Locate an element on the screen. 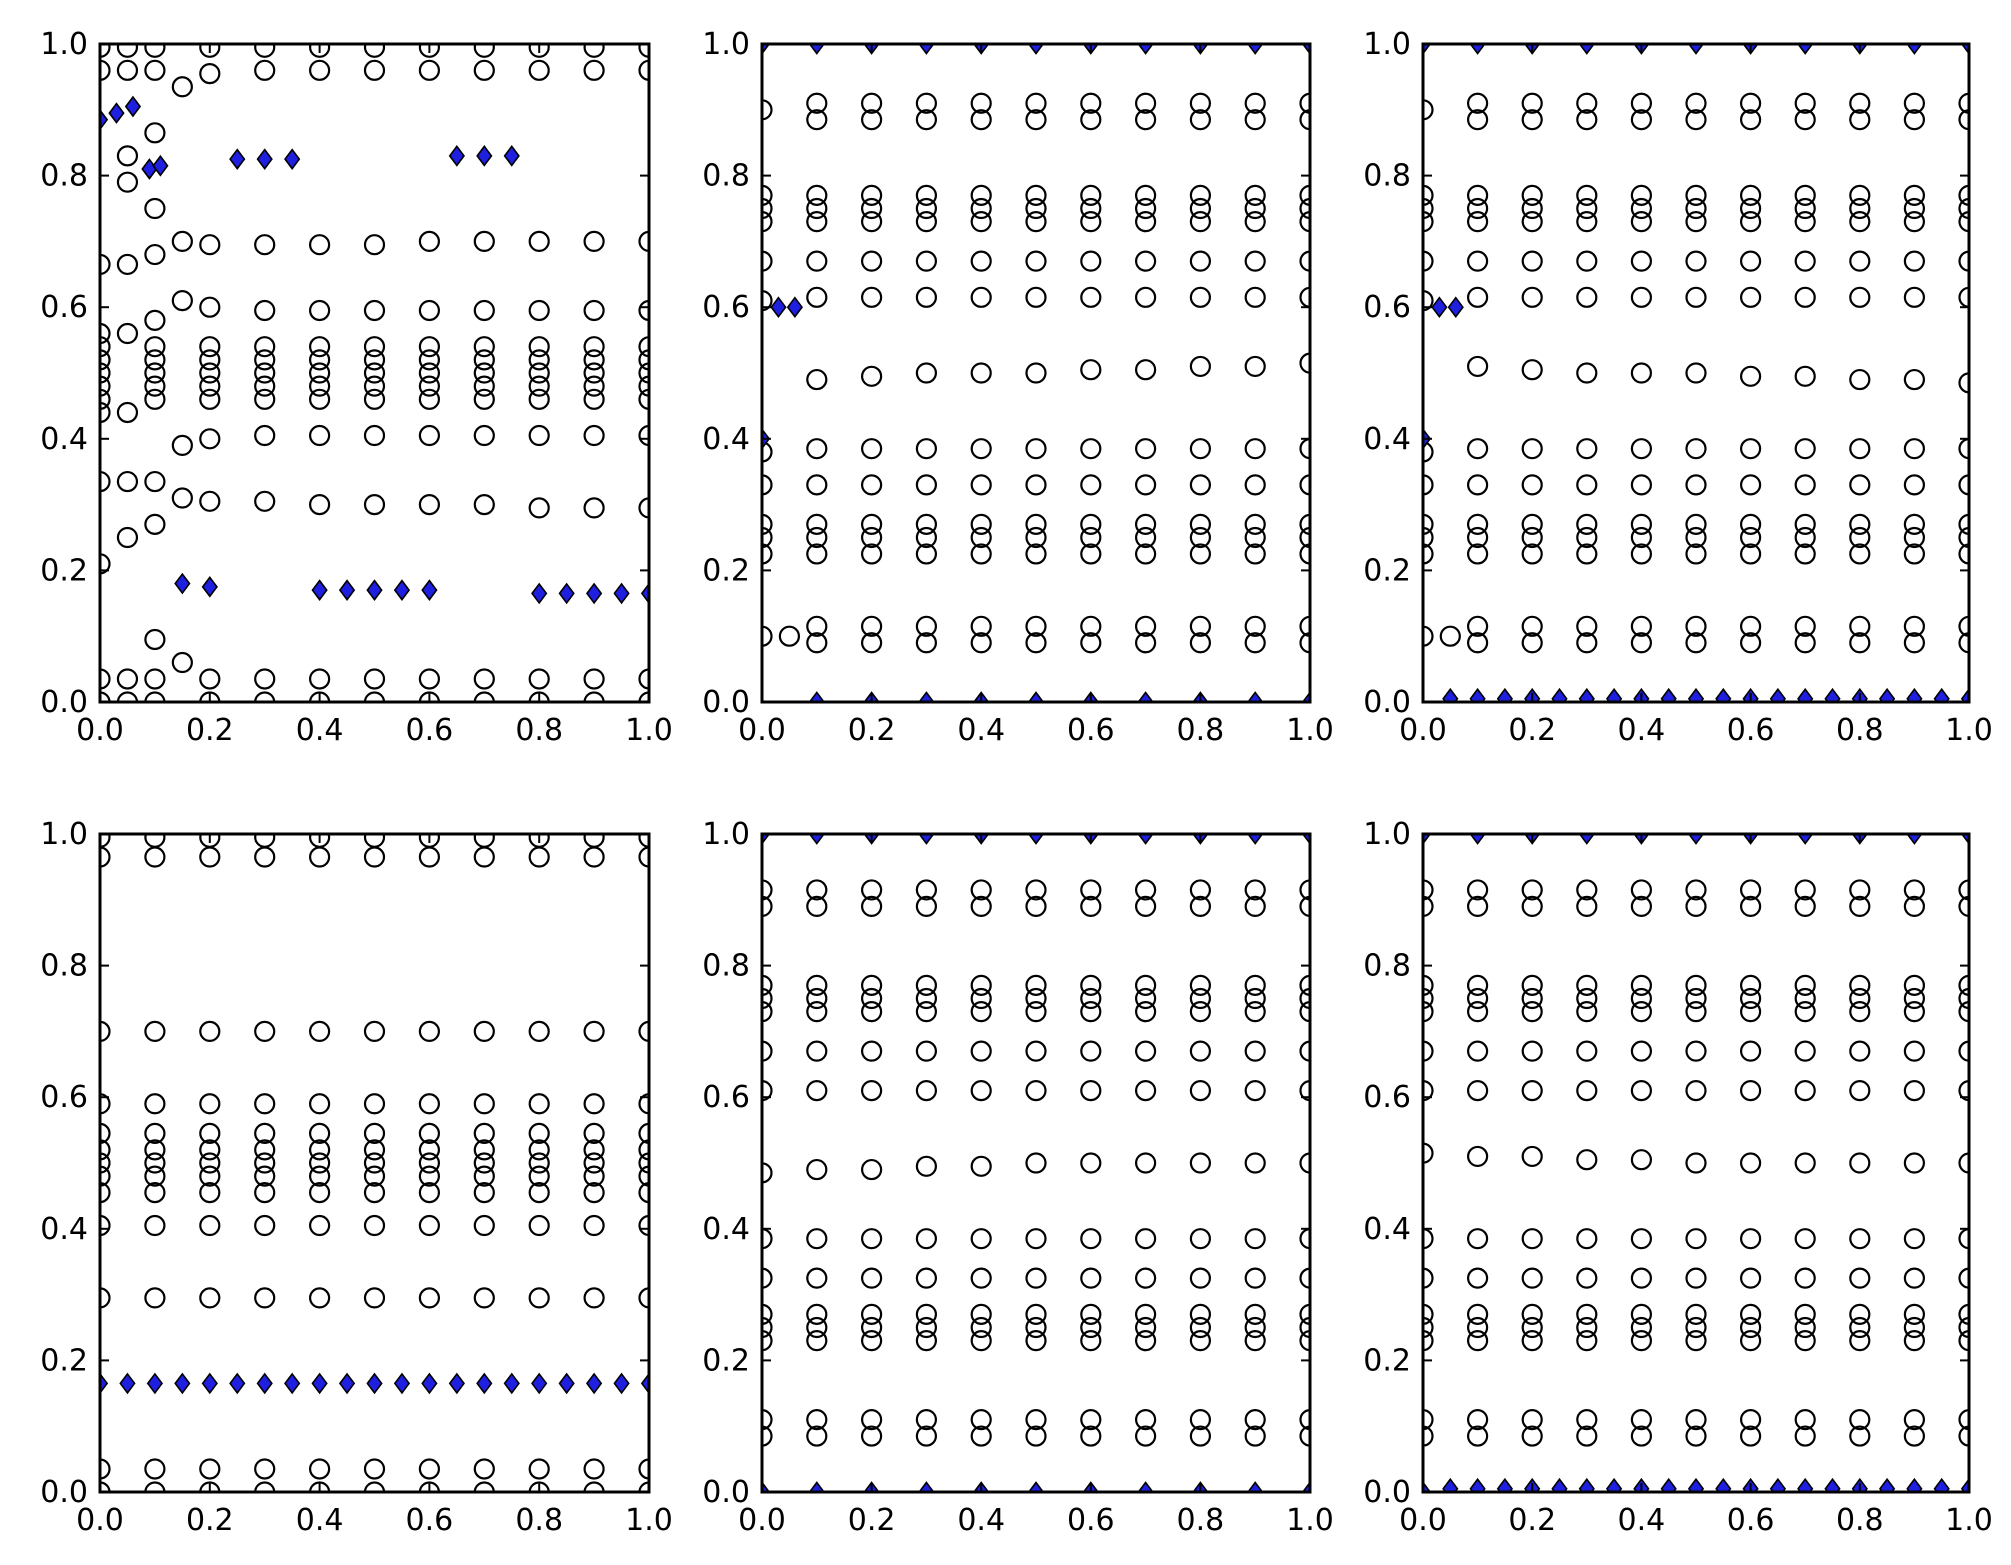  y-tick-label: 0.2 is located at coordinates (64, 1360).